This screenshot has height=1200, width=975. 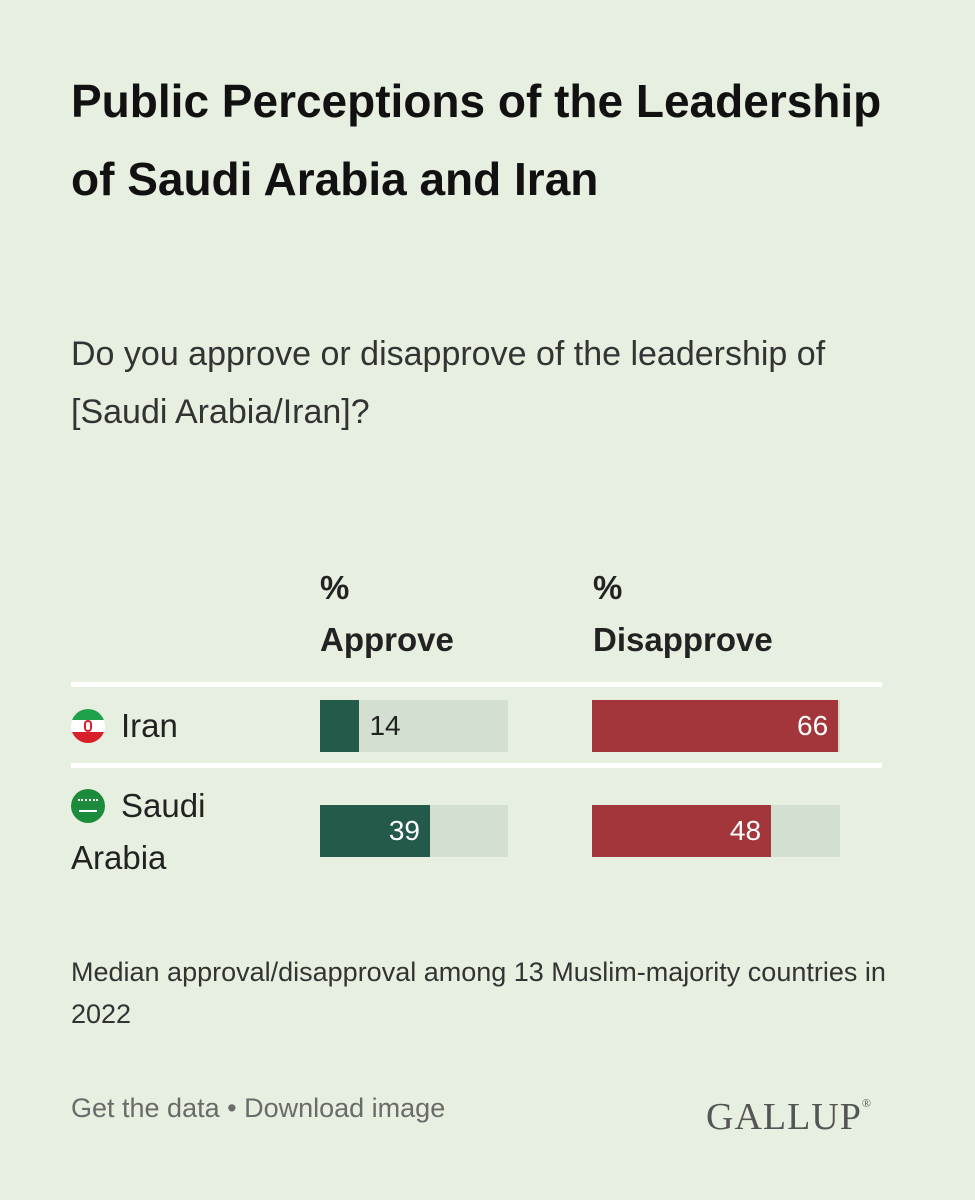 I want to click on bar-disapprove-iran, so click(x=715, y=726).